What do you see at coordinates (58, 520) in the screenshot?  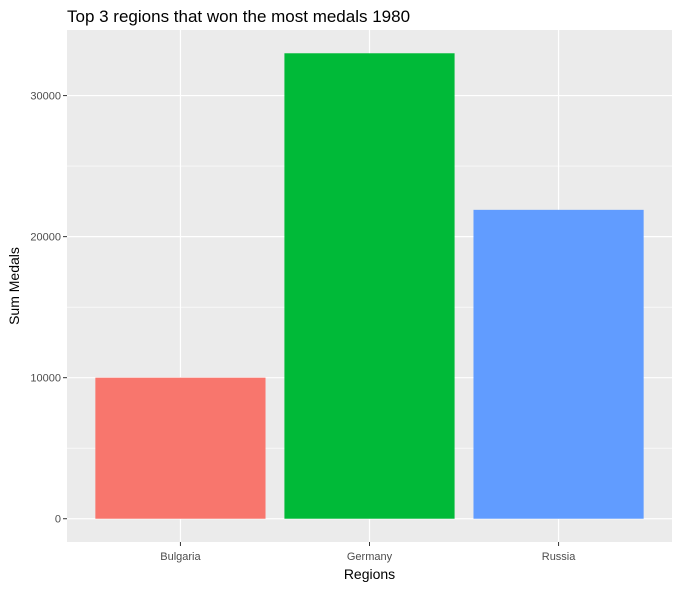 I see `y-tick-label: 0` at bounding box center [58, 520].